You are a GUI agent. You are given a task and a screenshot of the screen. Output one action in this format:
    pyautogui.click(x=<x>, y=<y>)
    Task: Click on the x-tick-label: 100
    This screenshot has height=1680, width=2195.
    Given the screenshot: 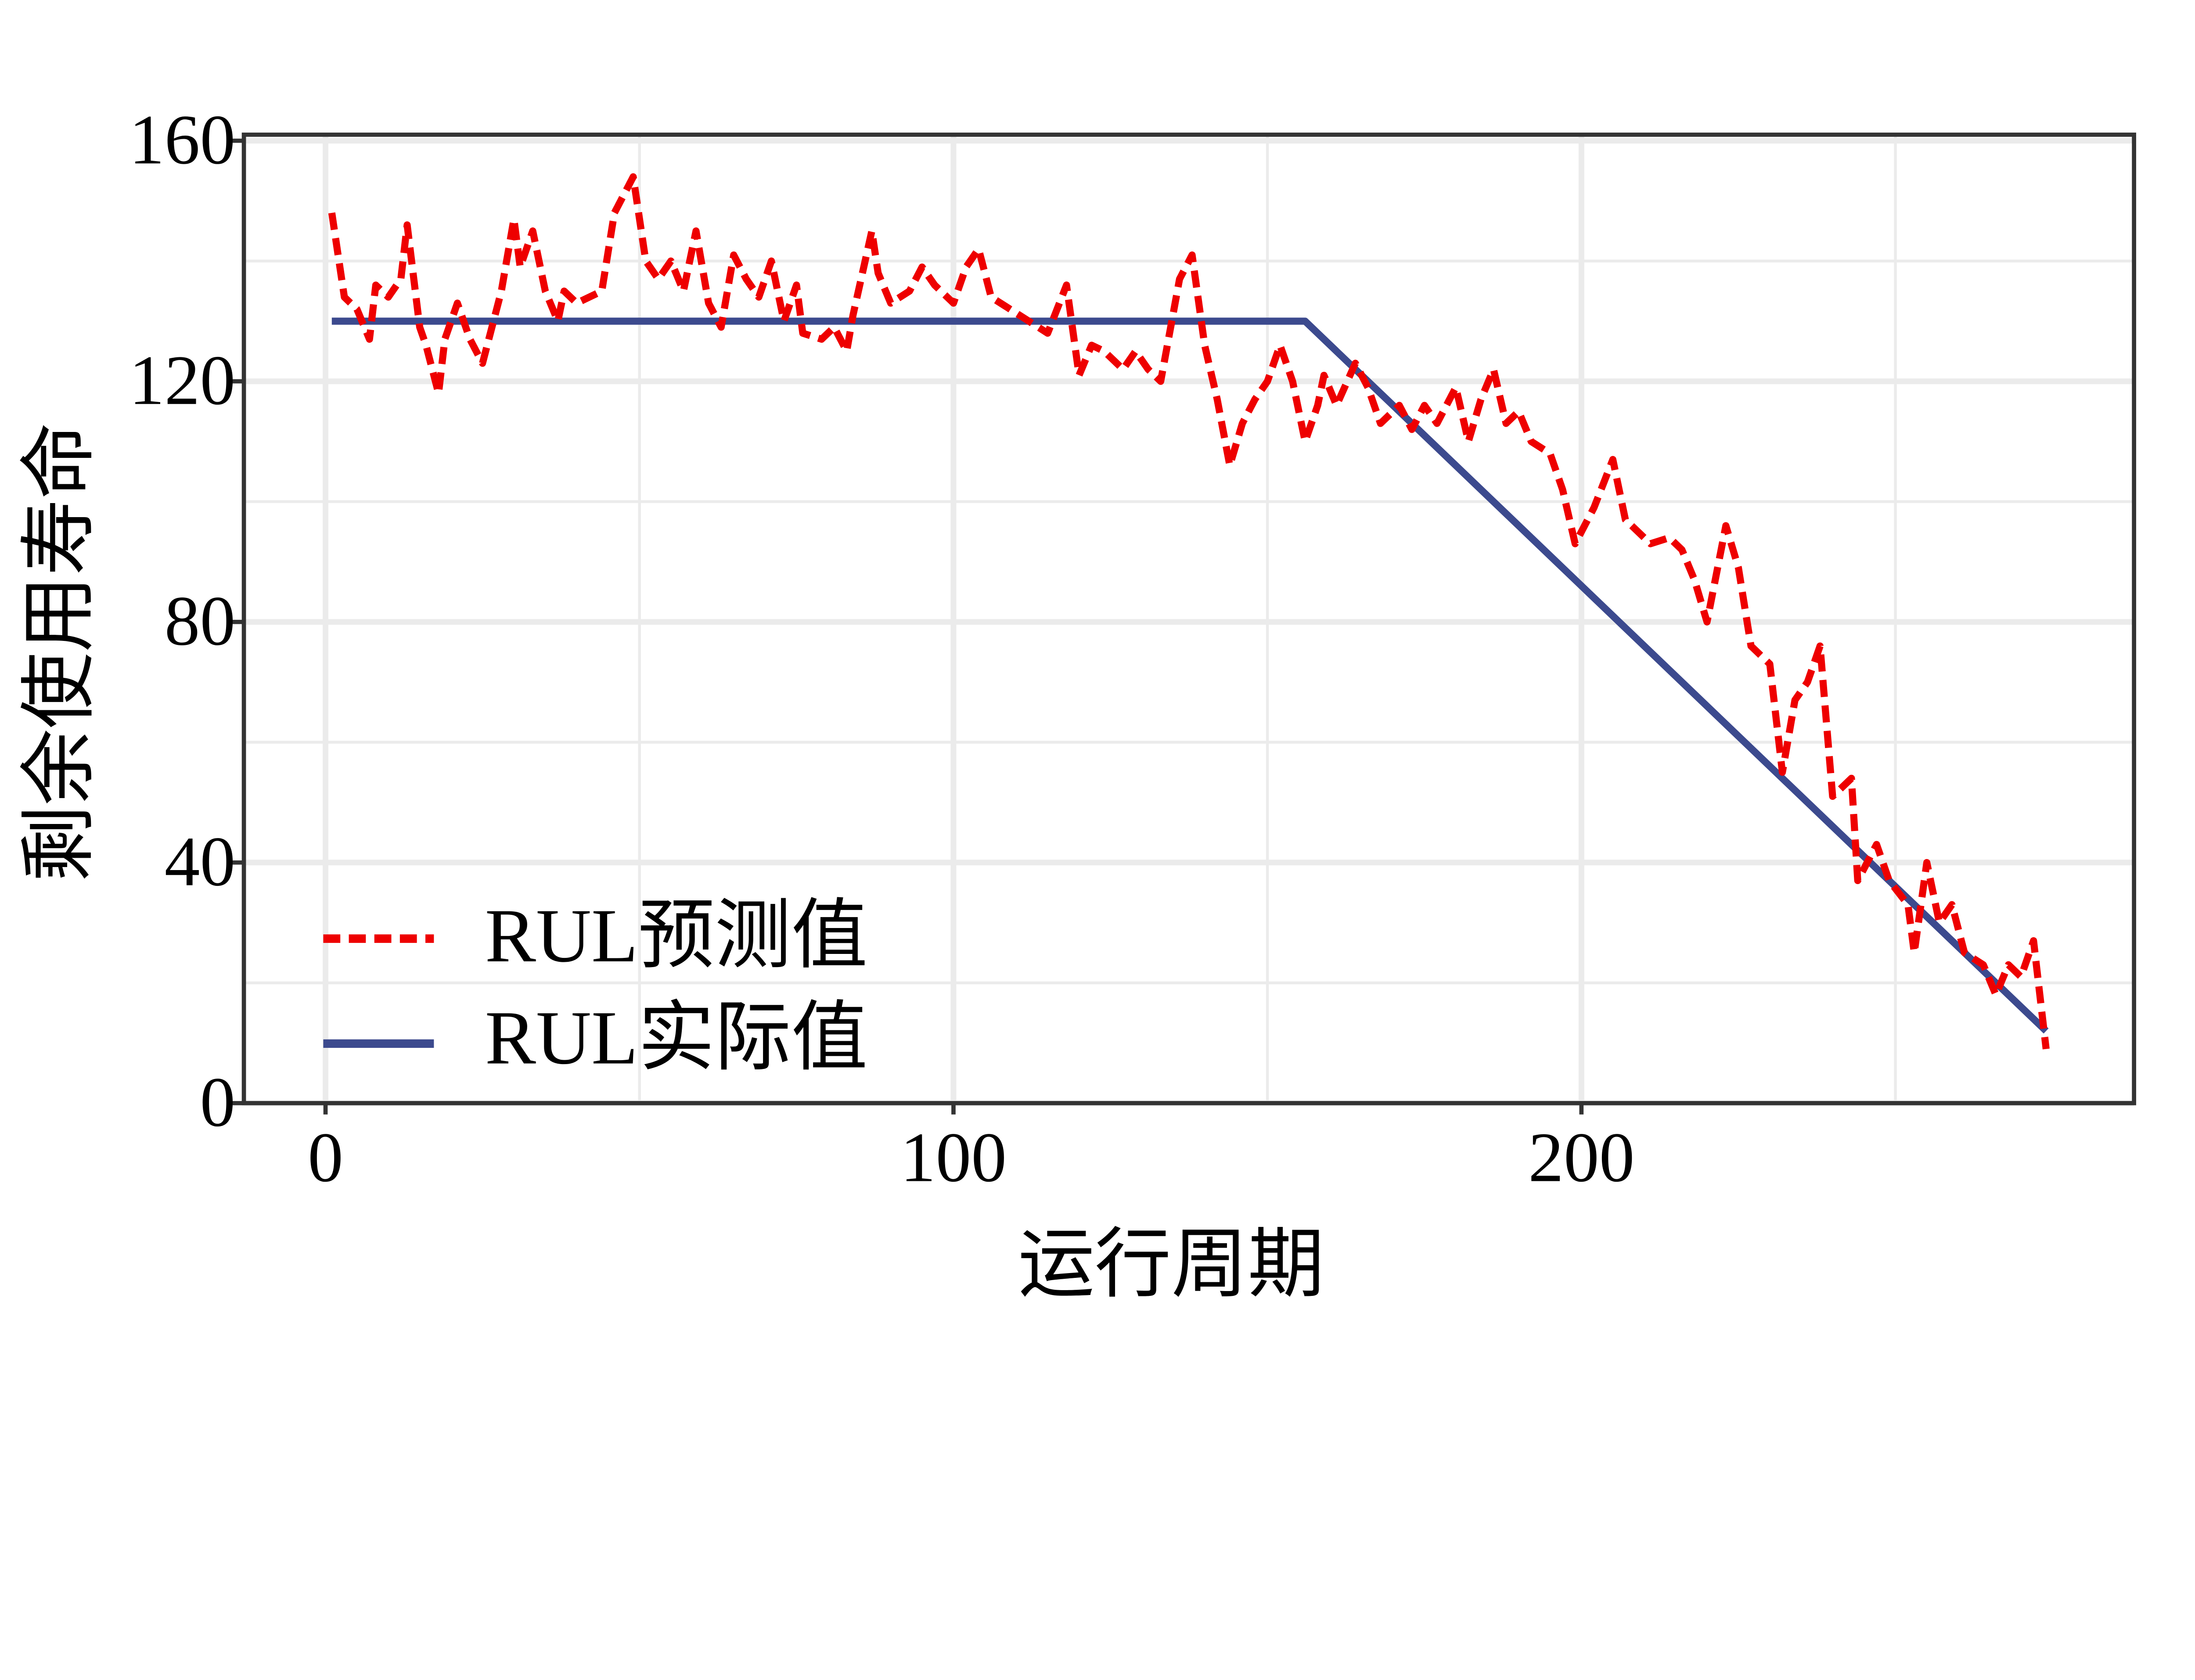 What is the action you would take?
    pyautogui.click(x=953, y=1158)
    